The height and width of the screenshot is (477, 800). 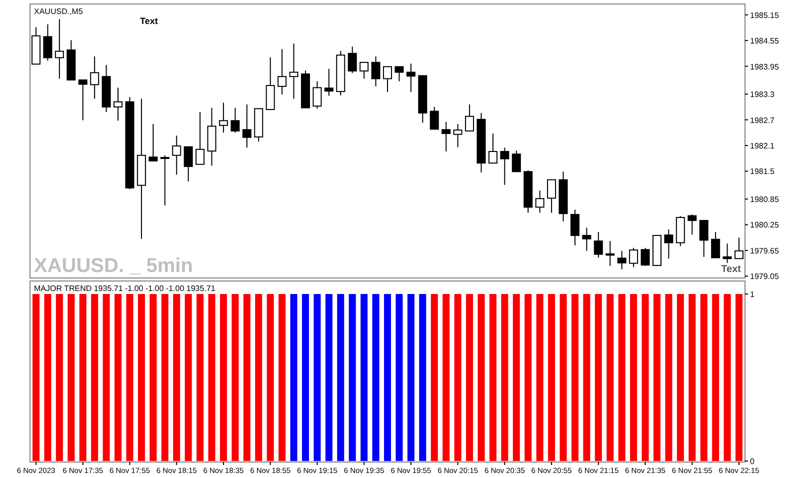 I want to click on y-tick-label: 1983.3, so click(x=763, y=95).